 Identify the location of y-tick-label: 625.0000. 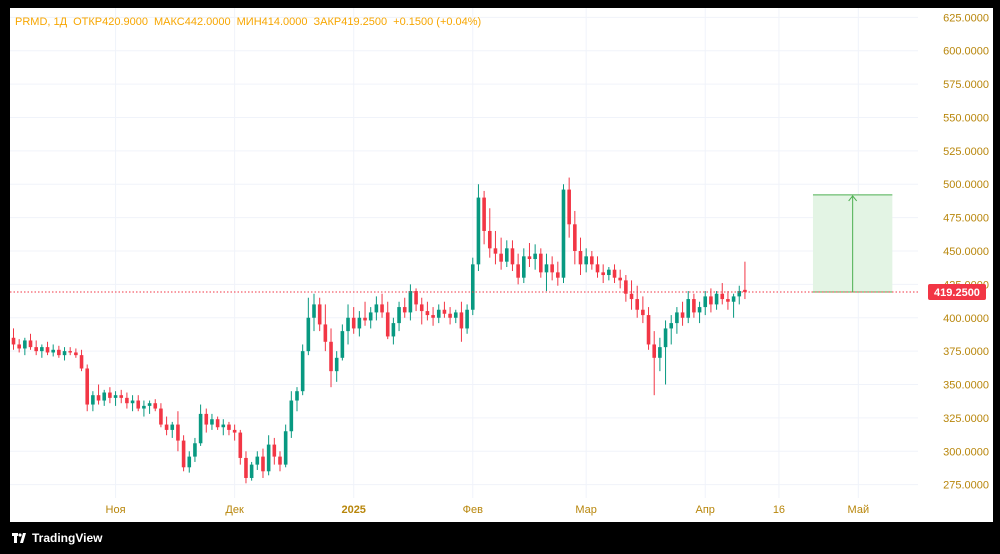
(966, 18).